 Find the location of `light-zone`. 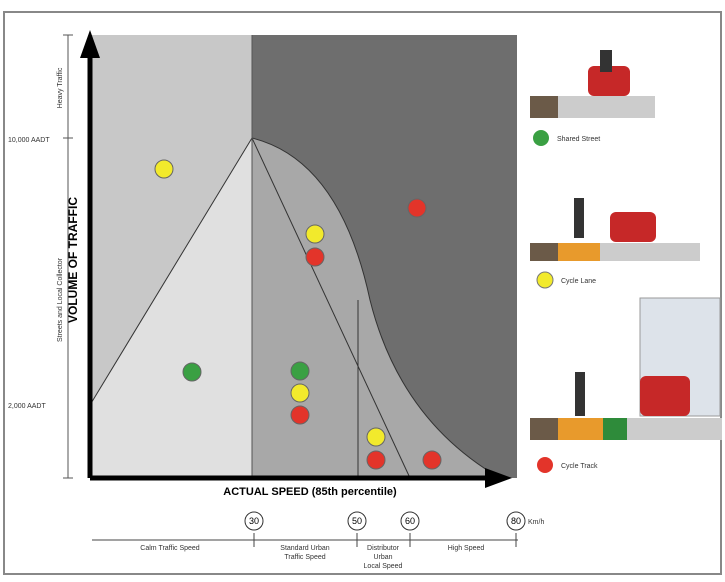

light-zone is located at coordinates (171, 308).